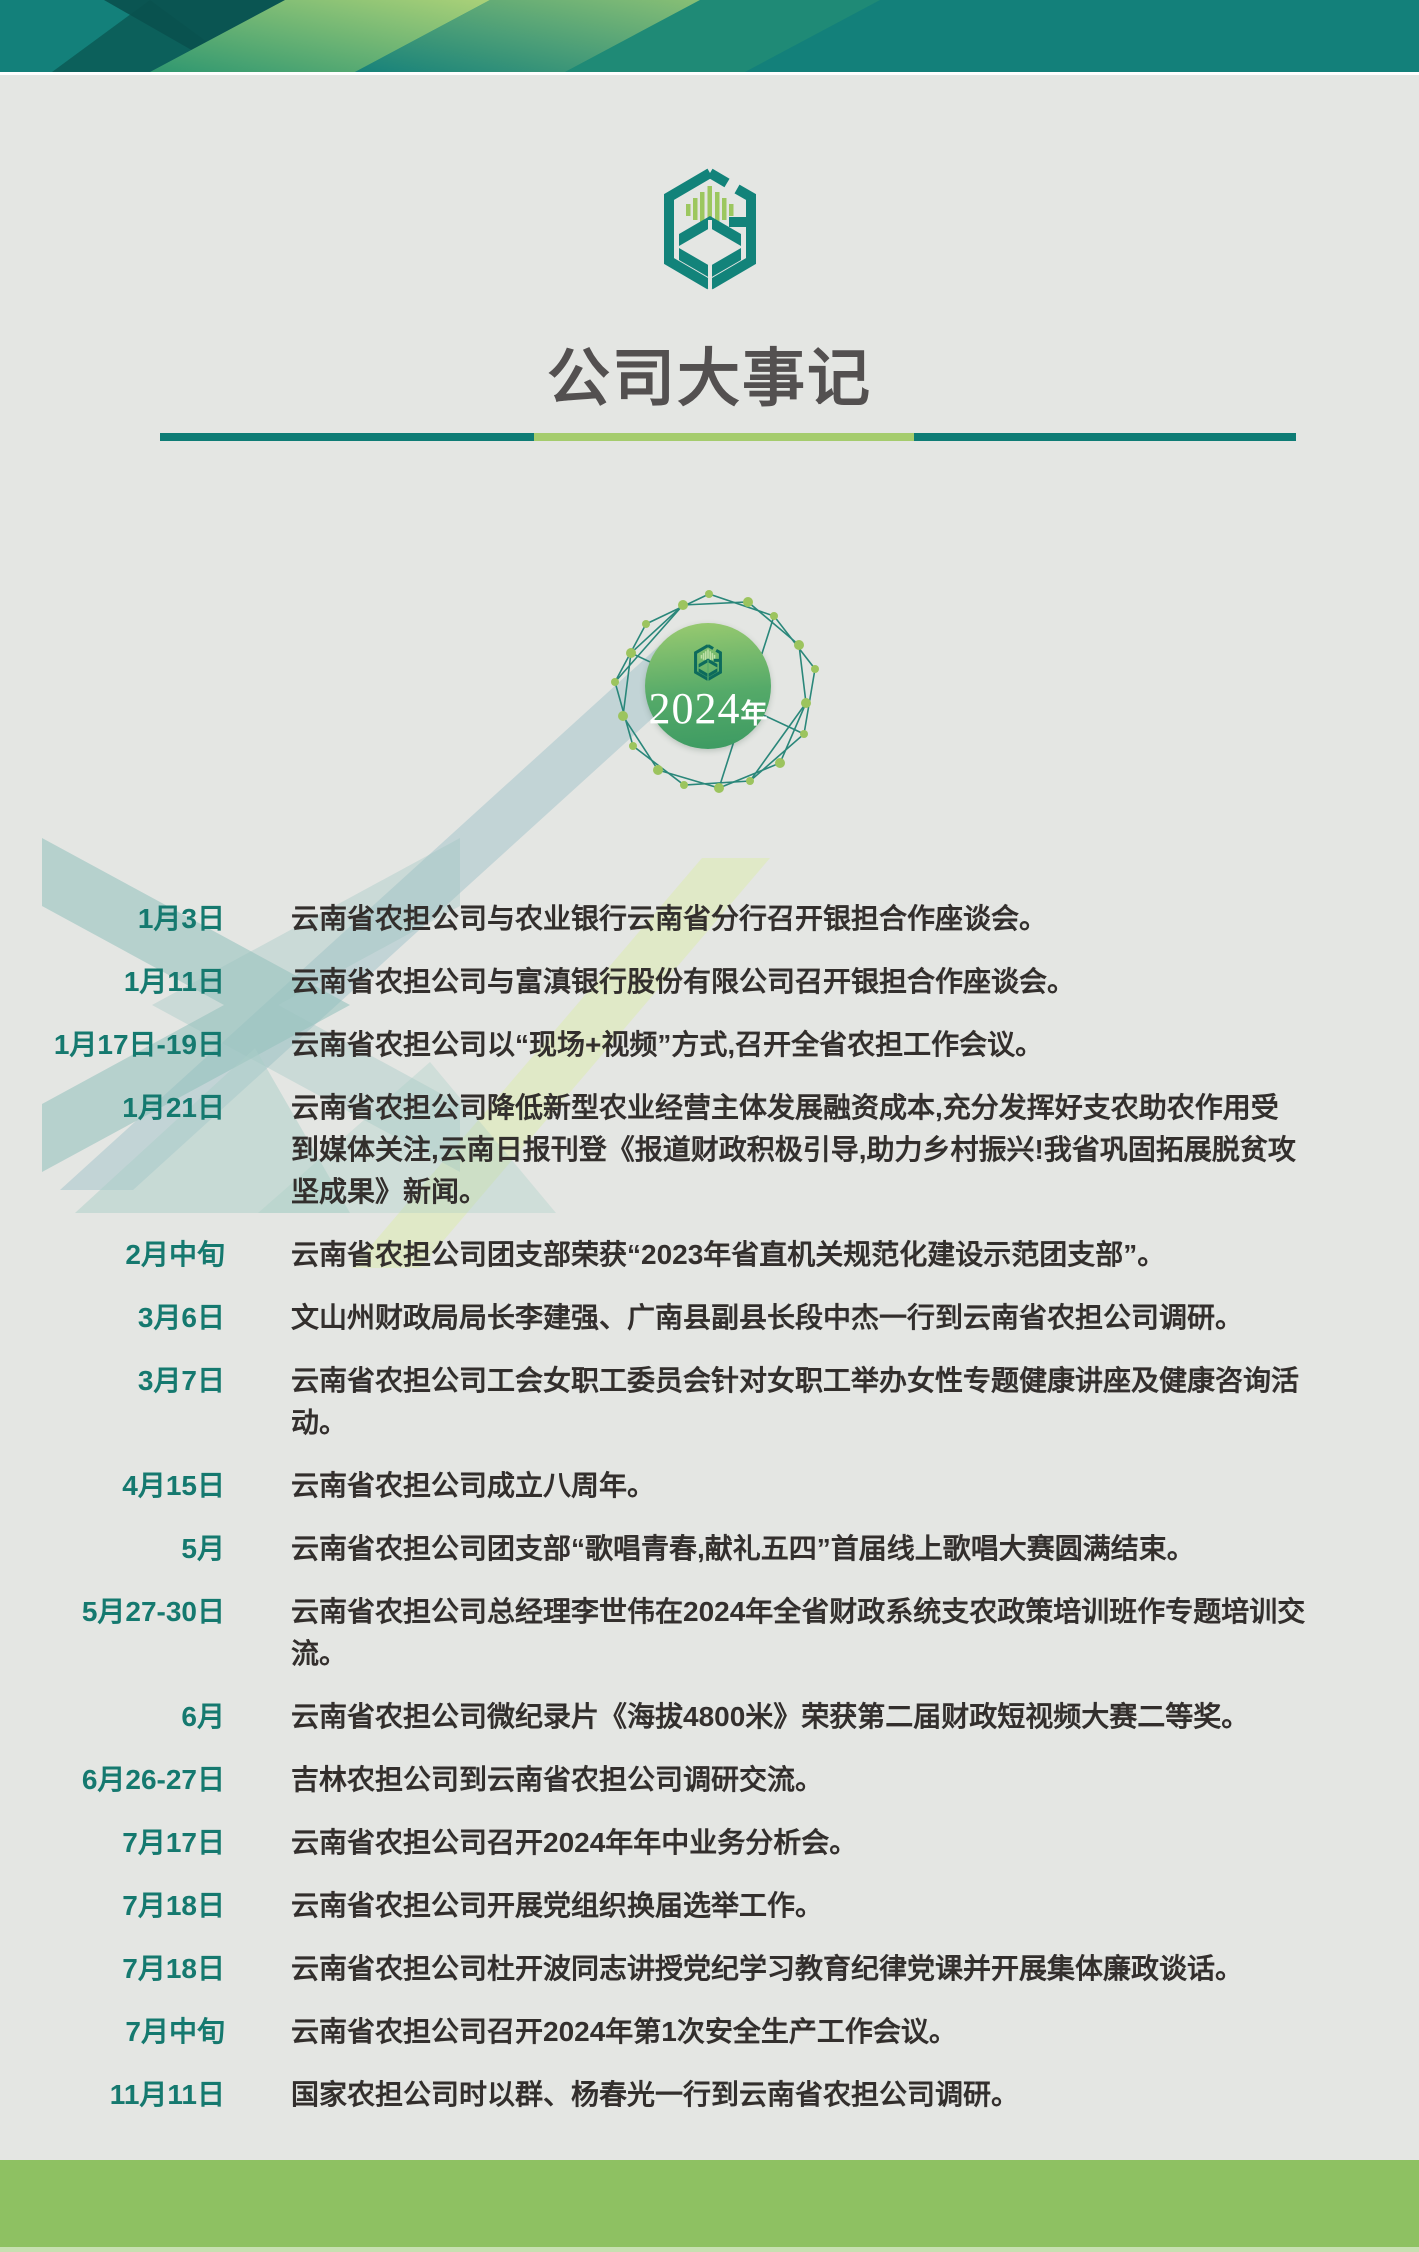 Image resolution: width=1419 pixels, height=2252 pixels. What do you see at coordinates (709, 2206) in the screenshot?
I see `bottom-decorative-band` at bounding box center [709, 2206].